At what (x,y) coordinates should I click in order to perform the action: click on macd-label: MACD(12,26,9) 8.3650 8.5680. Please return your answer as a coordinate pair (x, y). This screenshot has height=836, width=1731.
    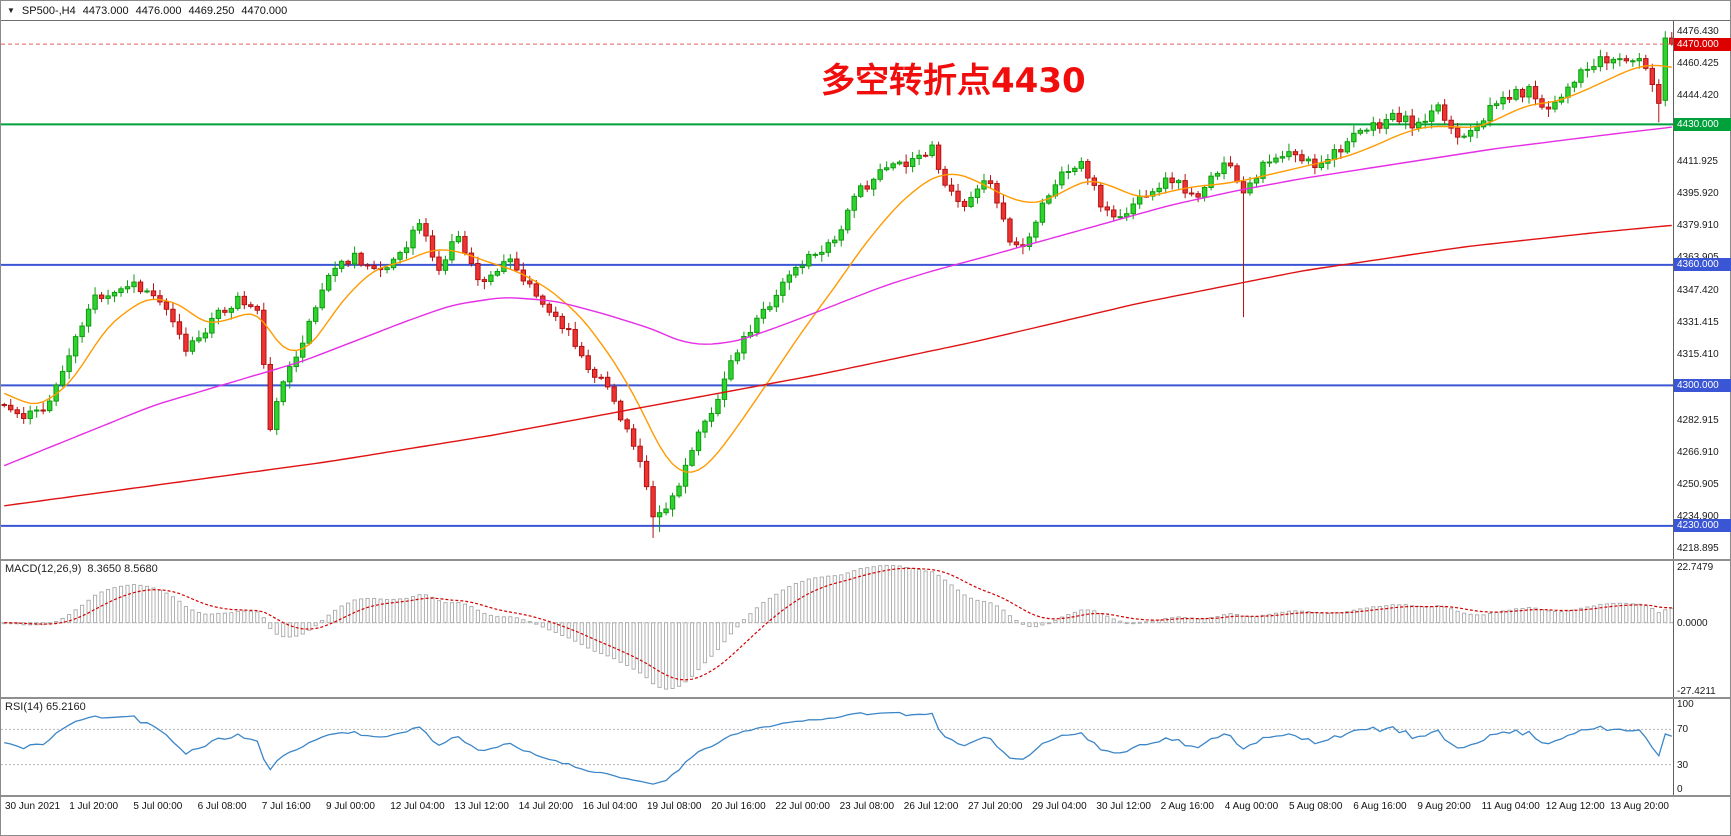
    Looking at the image, I should click on (81, 569).